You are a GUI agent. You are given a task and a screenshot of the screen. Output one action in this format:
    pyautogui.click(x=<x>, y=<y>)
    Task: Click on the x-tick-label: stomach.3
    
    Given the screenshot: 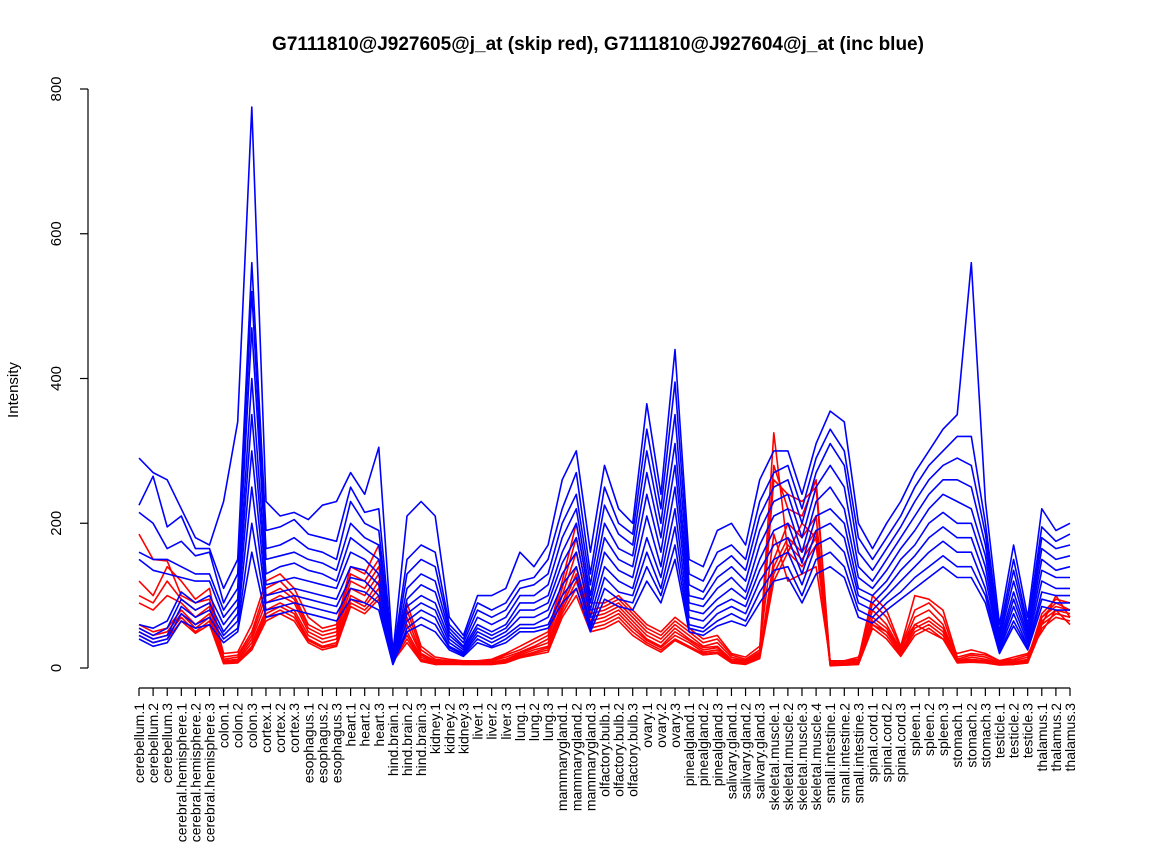 What is the action you would take?
    pyautogui.click(x=985, y=735)
    